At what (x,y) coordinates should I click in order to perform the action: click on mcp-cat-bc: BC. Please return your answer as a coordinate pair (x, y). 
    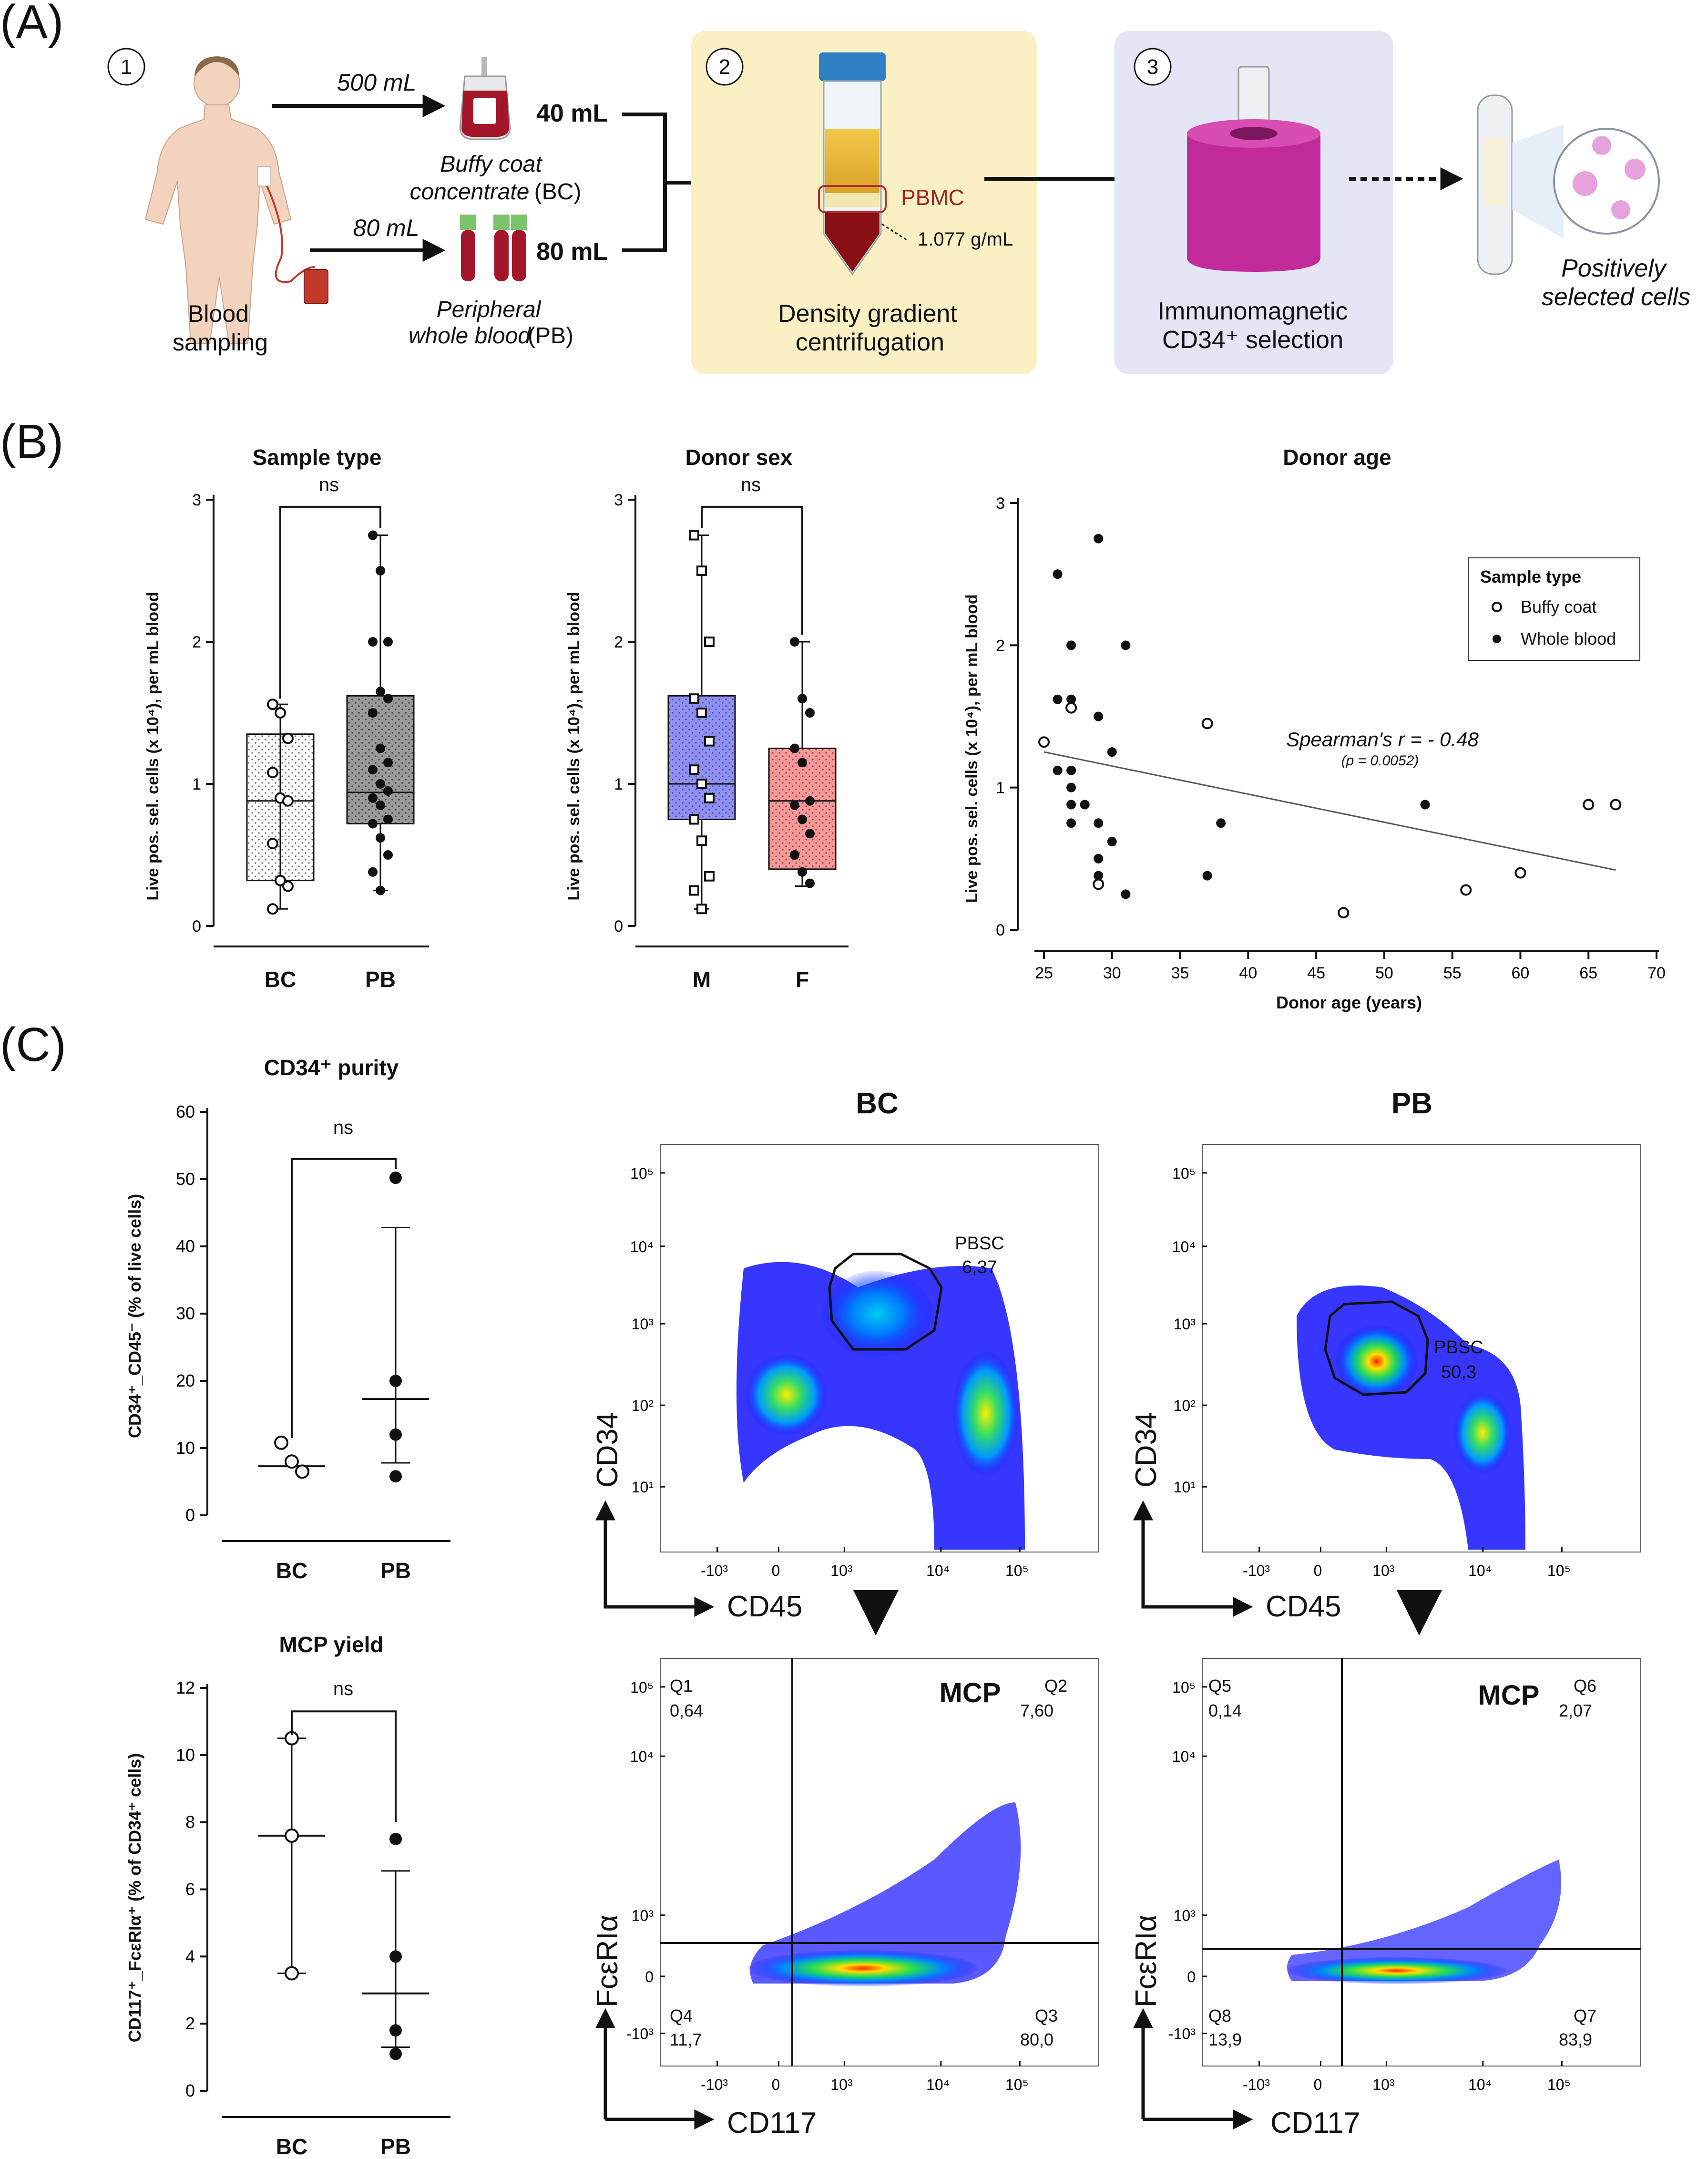
    Looking at the image, I should click on (291, 2146).